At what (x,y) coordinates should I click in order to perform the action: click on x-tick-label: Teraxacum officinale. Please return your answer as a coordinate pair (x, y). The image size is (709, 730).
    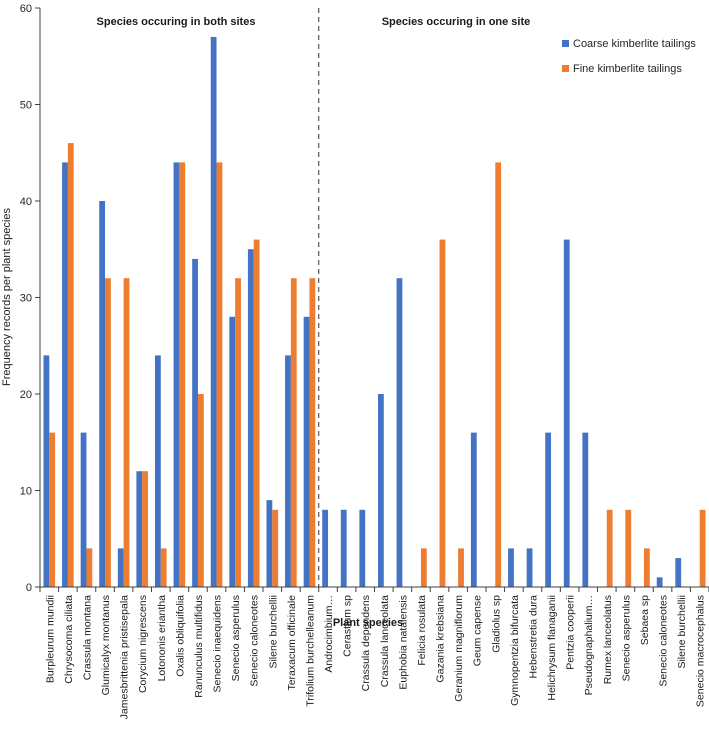
    Looking at the image, I should click on (292, 643).